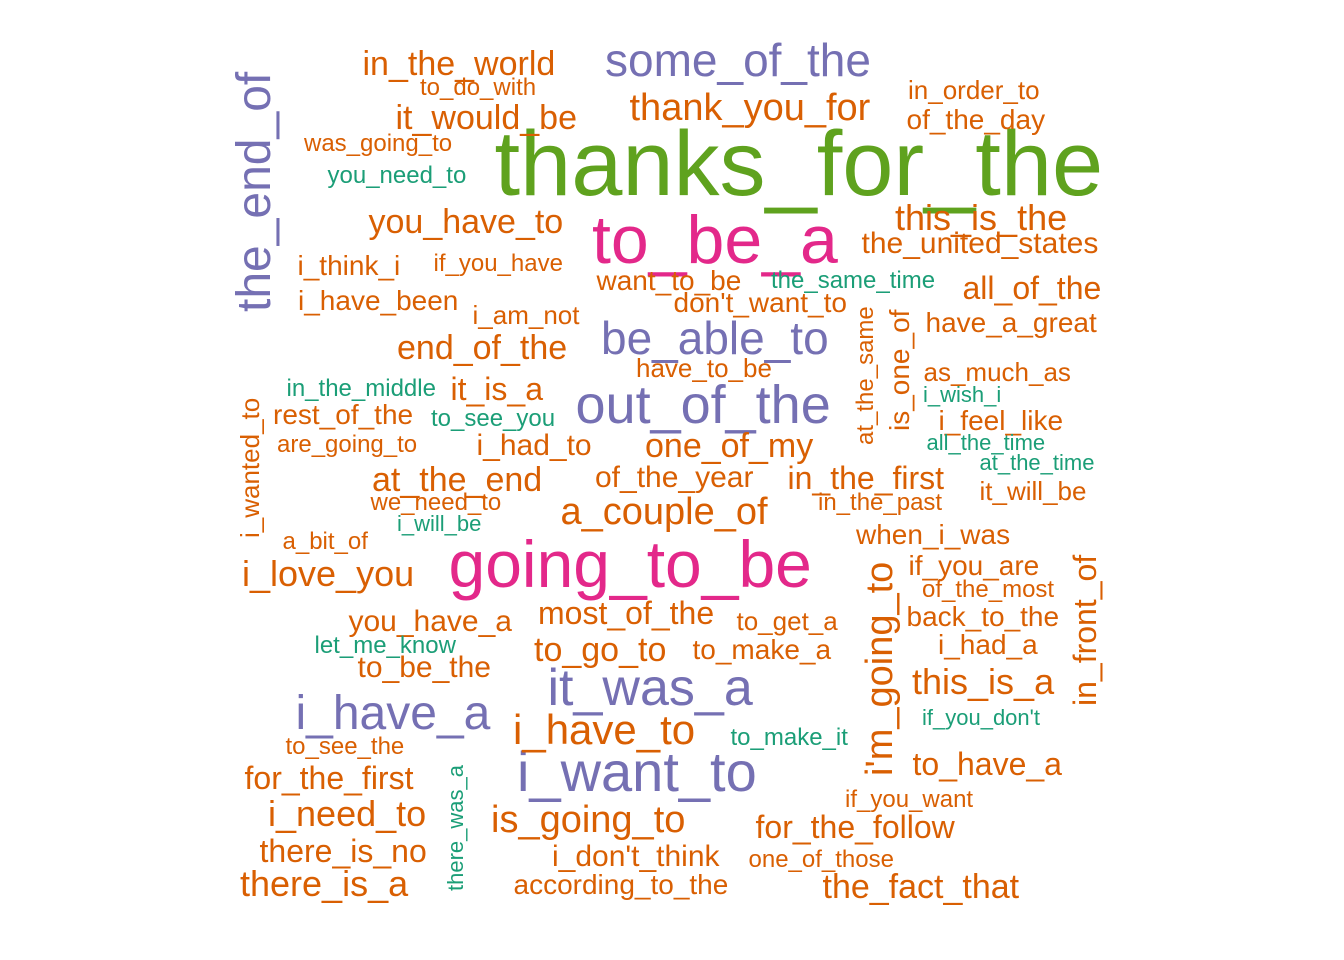 The image size is (1344, 960). Describe the element at coordinates (347, 813) in the screenshot. I see `cloud-word: i_need_to` at that location.